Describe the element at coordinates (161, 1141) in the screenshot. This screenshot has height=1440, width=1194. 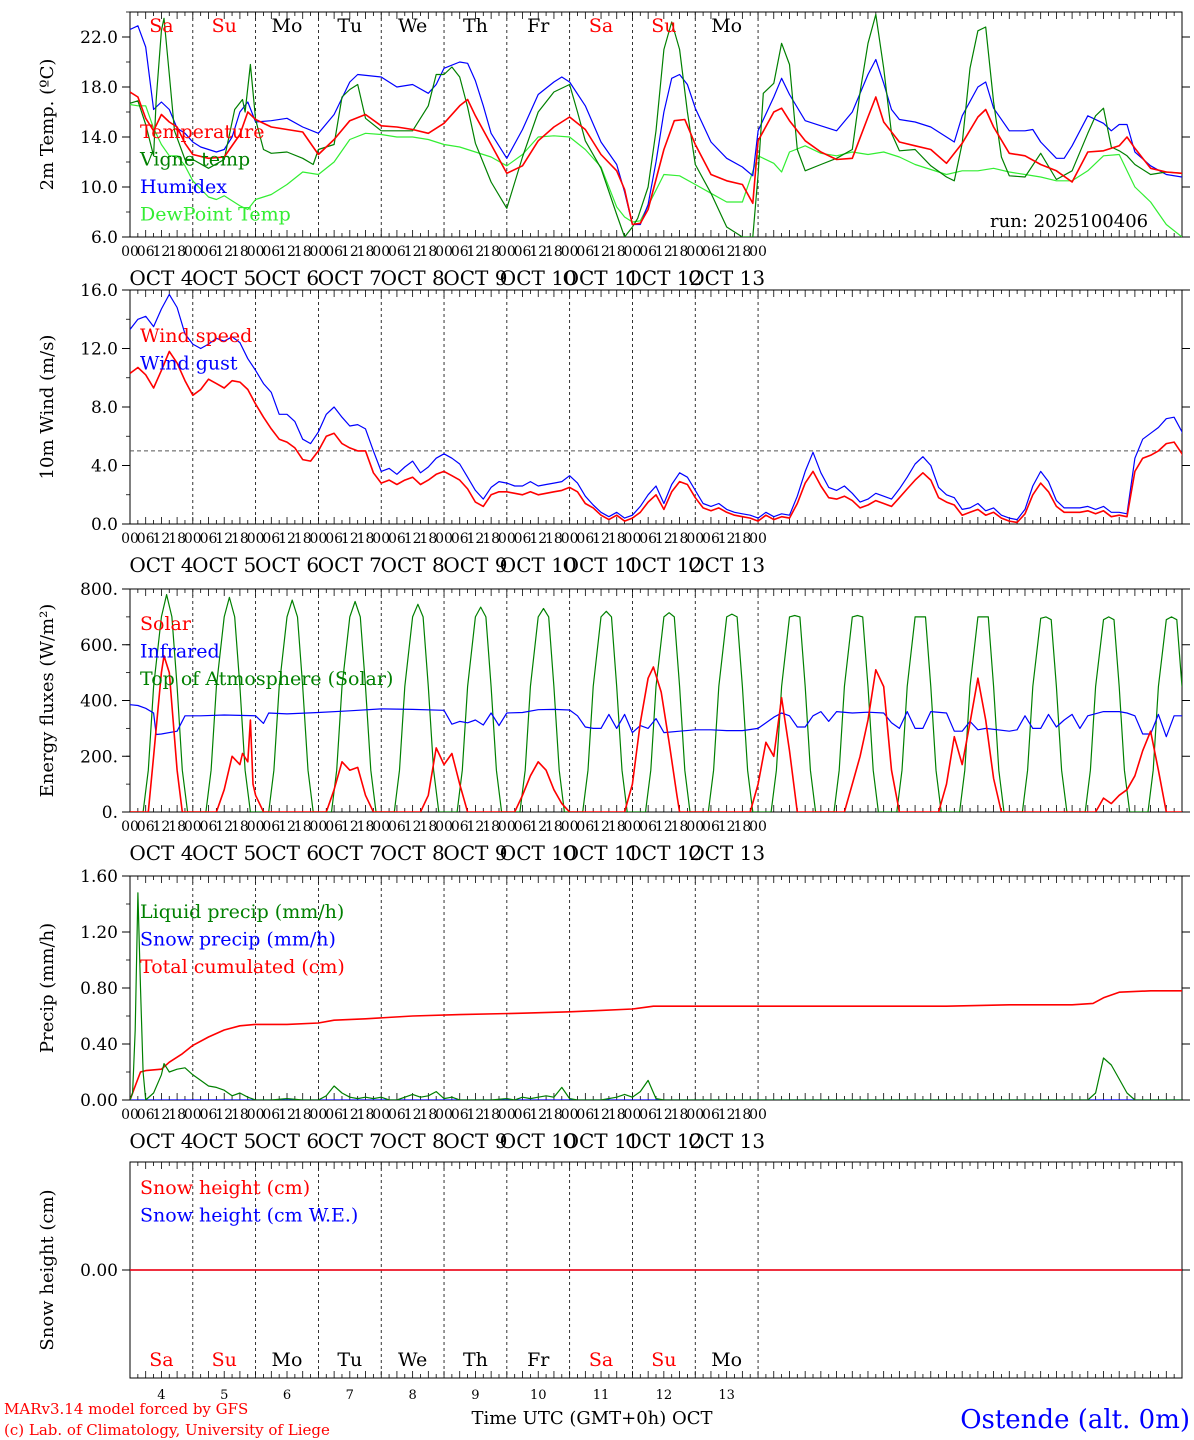
I see `precip-date-label: OCT 4` at that location.